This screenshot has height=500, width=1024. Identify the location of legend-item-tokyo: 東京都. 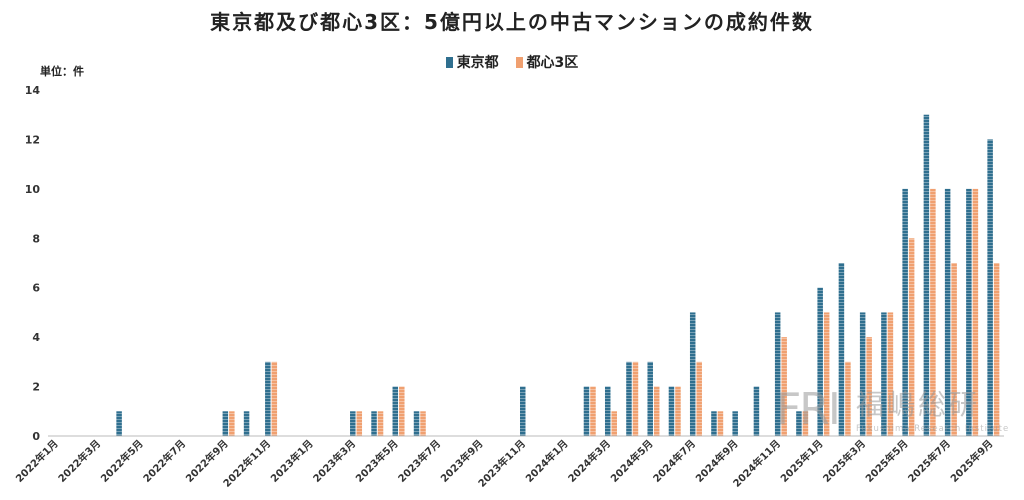
(472, 62).